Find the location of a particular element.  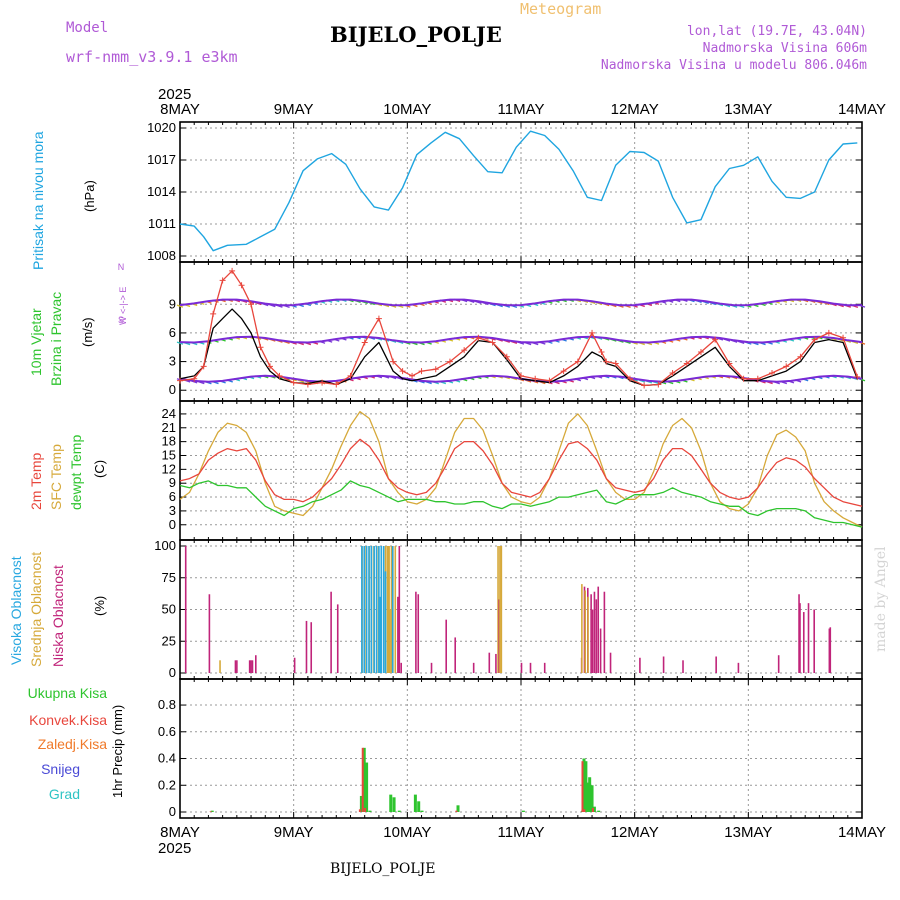

wind-gust-line is located at coordinates (518, 328).